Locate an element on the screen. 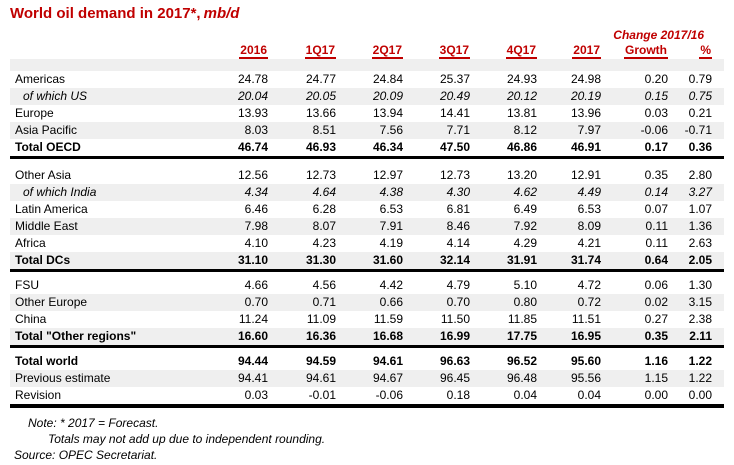 This screenshot has width=734, height=465. cell-2016: 20.04 is located at coordinates (255, 96).